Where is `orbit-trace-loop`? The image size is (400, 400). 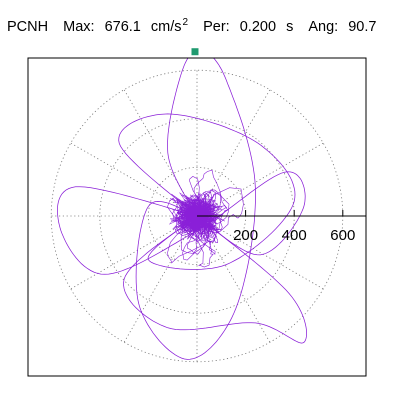 orbit-trace-loop is located at coordinates (215, 279).